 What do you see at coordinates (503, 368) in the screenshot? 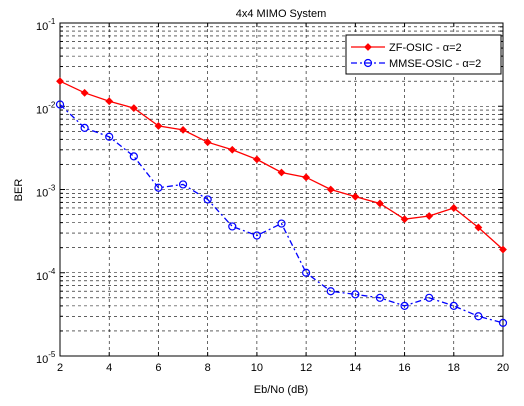
I see `x-tick-label: 20` at bounding box center [503, 368].